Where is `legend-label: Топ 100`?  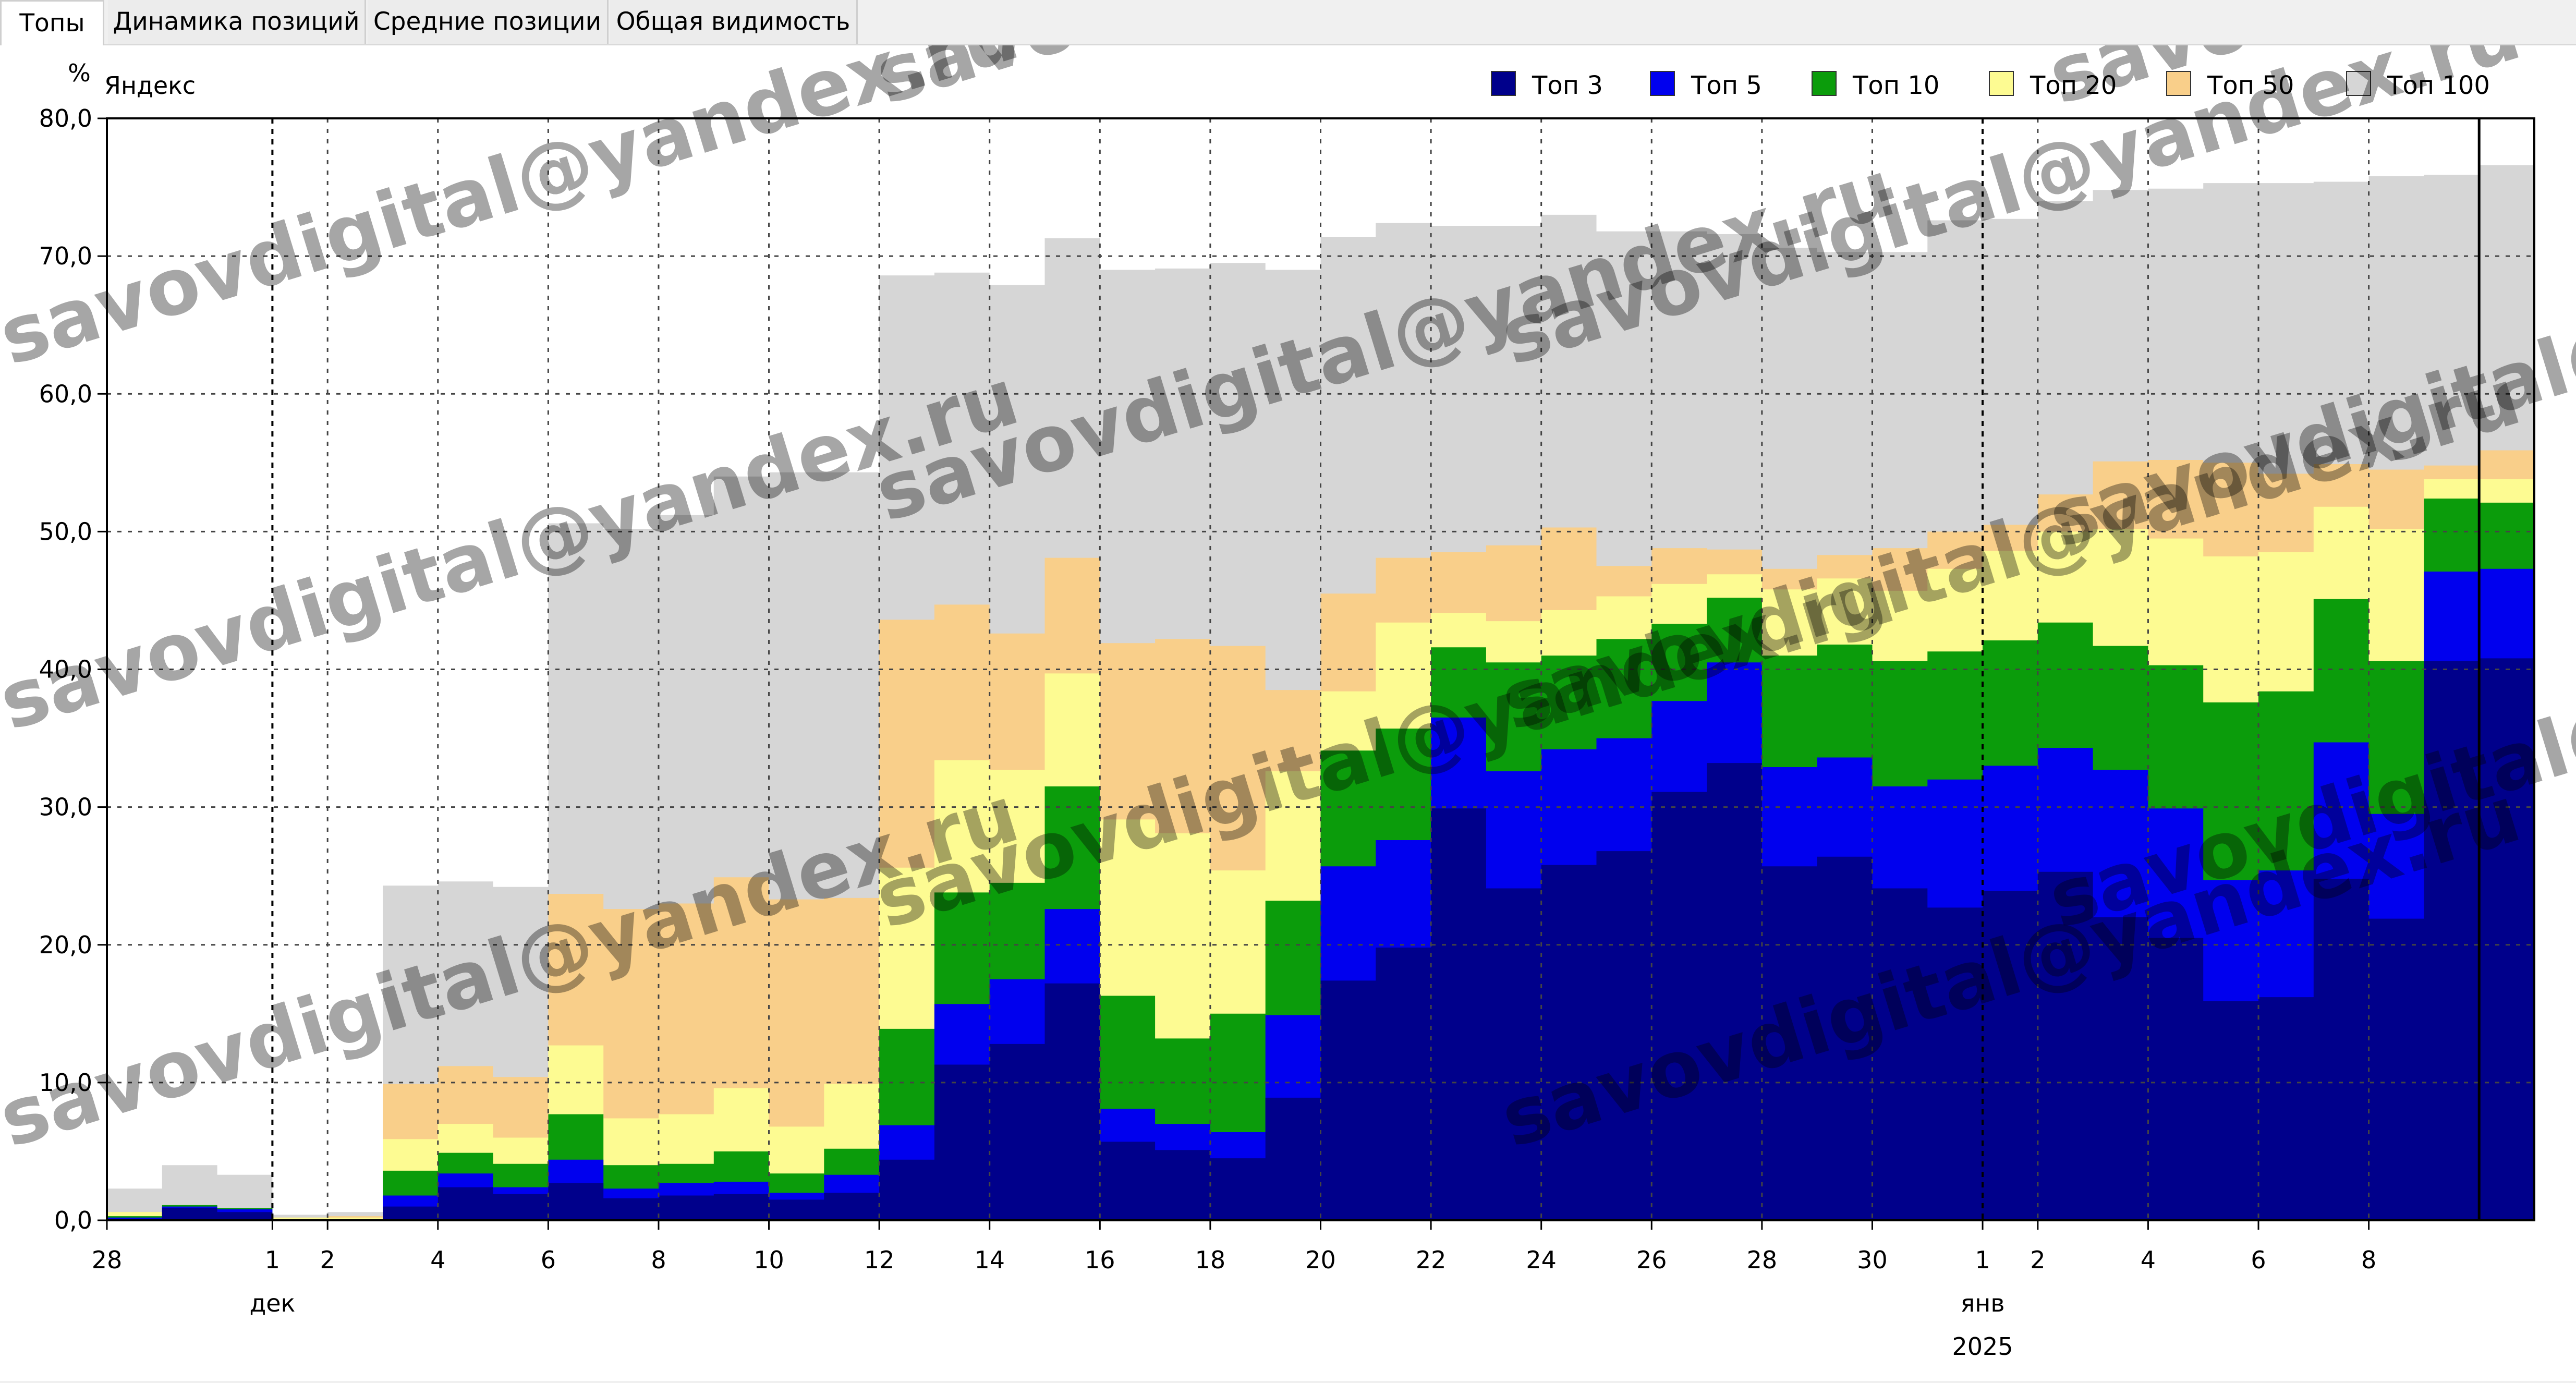 legend-label: Топ 100 is located at coordinates (2438, 85).